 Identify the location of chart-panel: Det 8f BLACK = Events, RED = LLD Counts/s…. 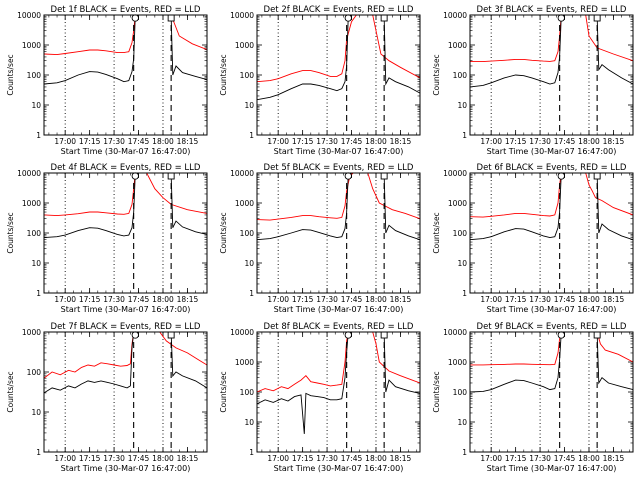
(320, 397).